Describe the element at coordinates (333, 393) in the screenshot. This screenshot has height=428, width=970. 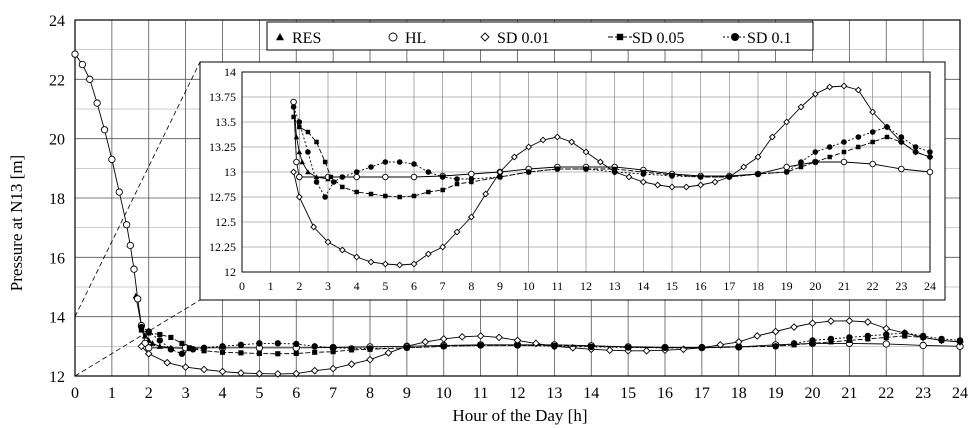
I see `x-tick-label: 7` at that location.